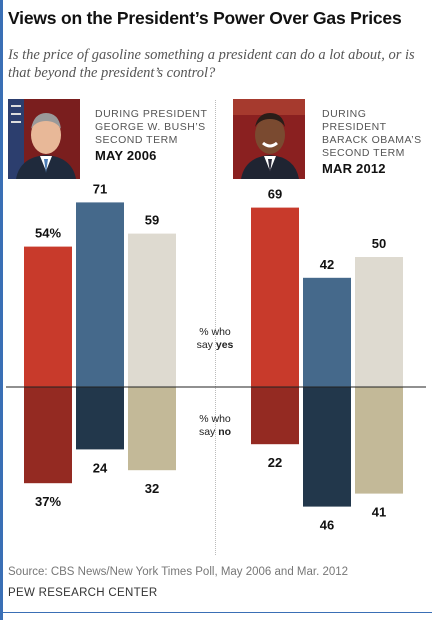 This screenshot has height=620, width=432. I want to click on frame-bottom-border, so click(216, 612).